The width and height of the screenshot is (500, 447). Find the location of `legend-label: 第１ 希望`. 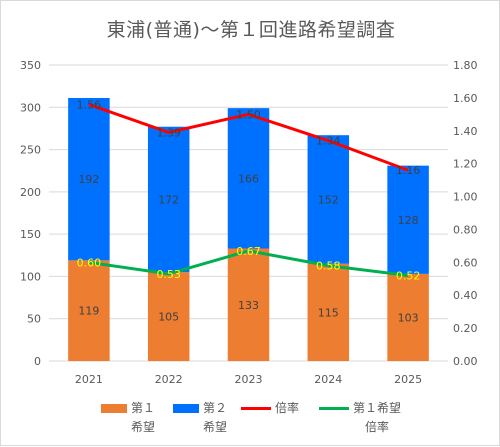

legend-label: 第１ 希望 is located at coordinates (143, 417).